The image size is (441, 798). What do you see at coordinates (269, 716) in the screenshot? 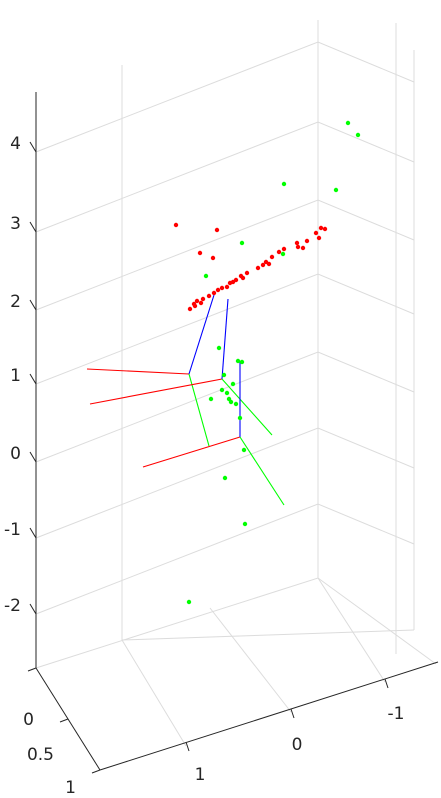
I see `x-axis-line` at bounding box center [269, 716].